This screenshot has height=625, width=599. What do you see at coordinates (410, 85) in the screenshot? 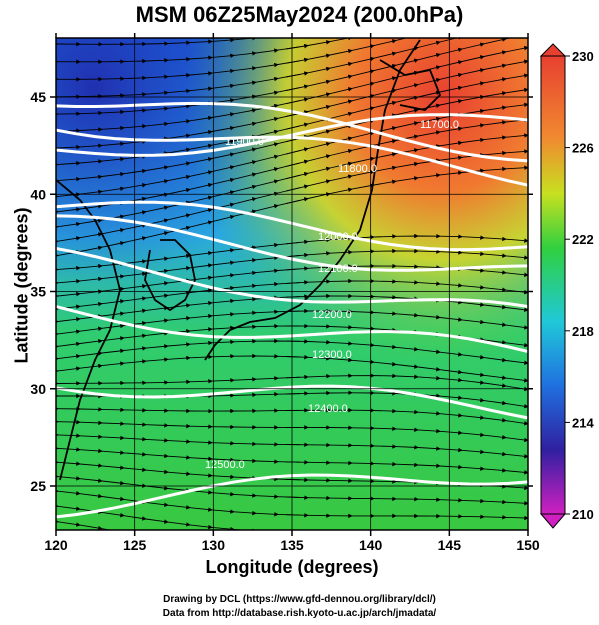
I see `coastline-hokkaido` at bounding box center [410, 85].